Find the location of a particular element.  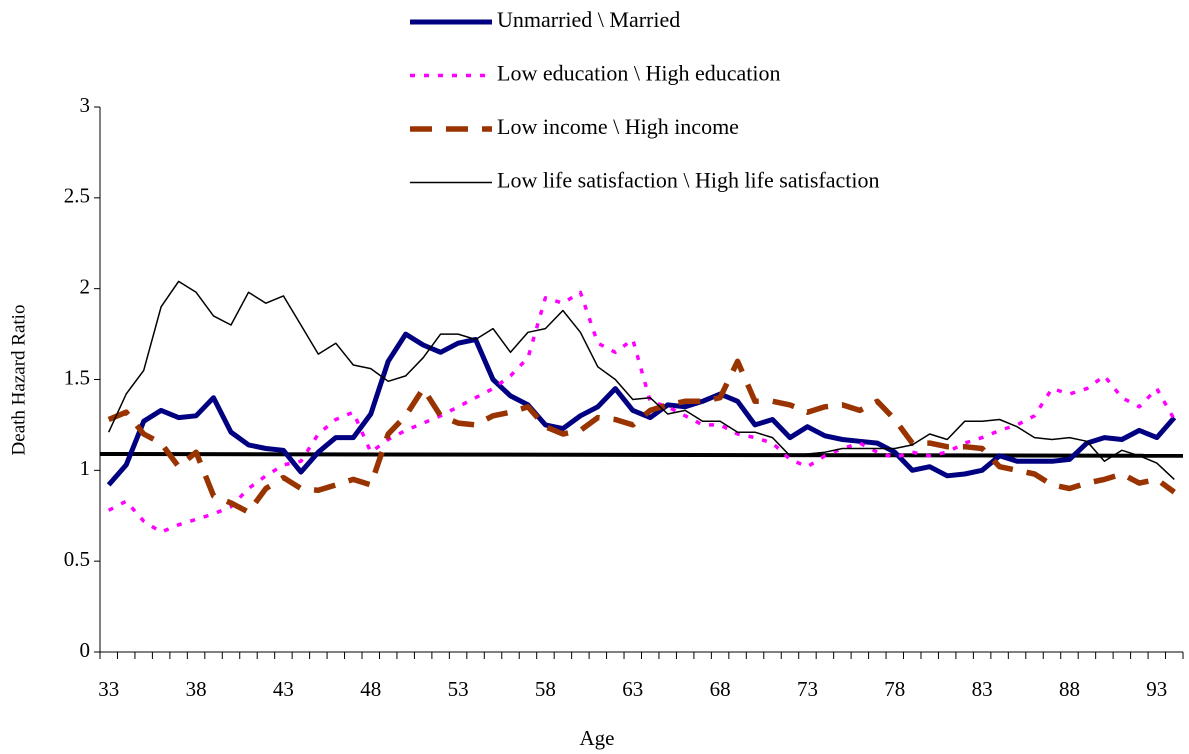

y-tick-label: 0.5 is located at coordinates (77, 559).